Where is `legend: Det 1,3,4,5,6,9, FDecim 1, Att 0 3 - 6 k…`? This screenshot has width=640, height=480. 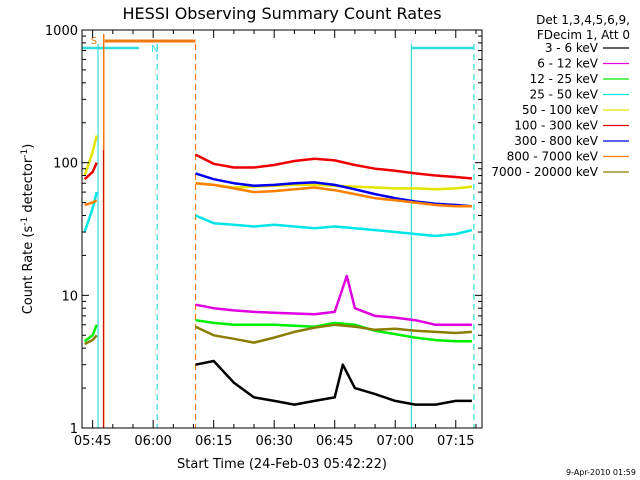 legend: Det 1,3,4,5,6,9, FDecim 1, Att 0 3 - 6 k… is located at coordinates (560, 96).